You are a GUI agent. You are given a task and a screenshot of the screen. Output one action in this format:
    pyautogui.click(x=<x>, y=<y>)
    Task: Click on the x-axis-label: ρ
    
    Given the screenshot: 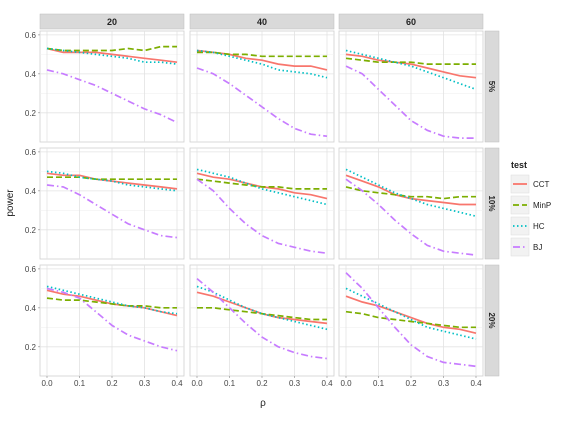 What is the action you would take?
    pyautogui.click(x=263, y=403)
    